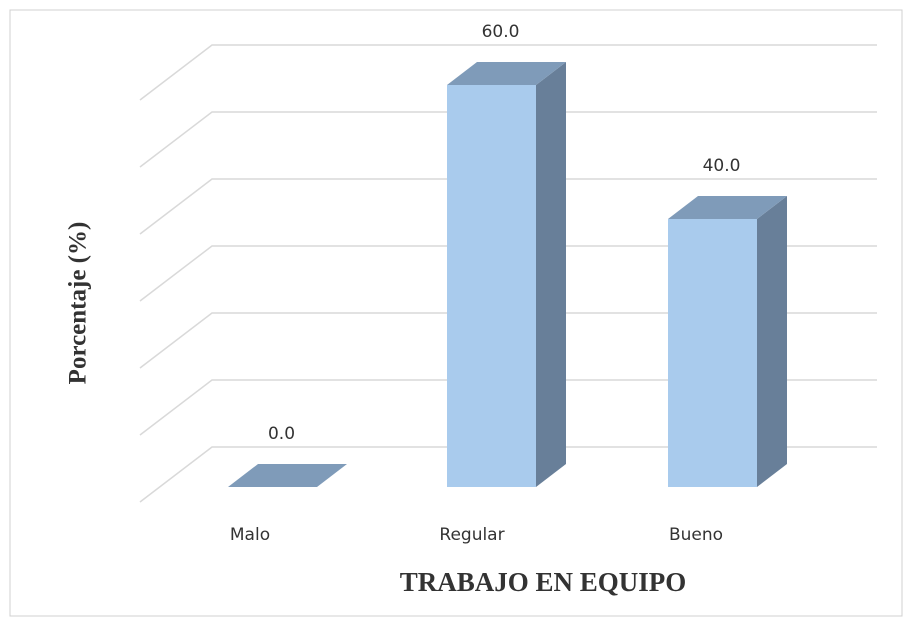  Describe the element at coordinates (250, 535) in the screenshot. I see `x-tick-label: Malo` at that location.